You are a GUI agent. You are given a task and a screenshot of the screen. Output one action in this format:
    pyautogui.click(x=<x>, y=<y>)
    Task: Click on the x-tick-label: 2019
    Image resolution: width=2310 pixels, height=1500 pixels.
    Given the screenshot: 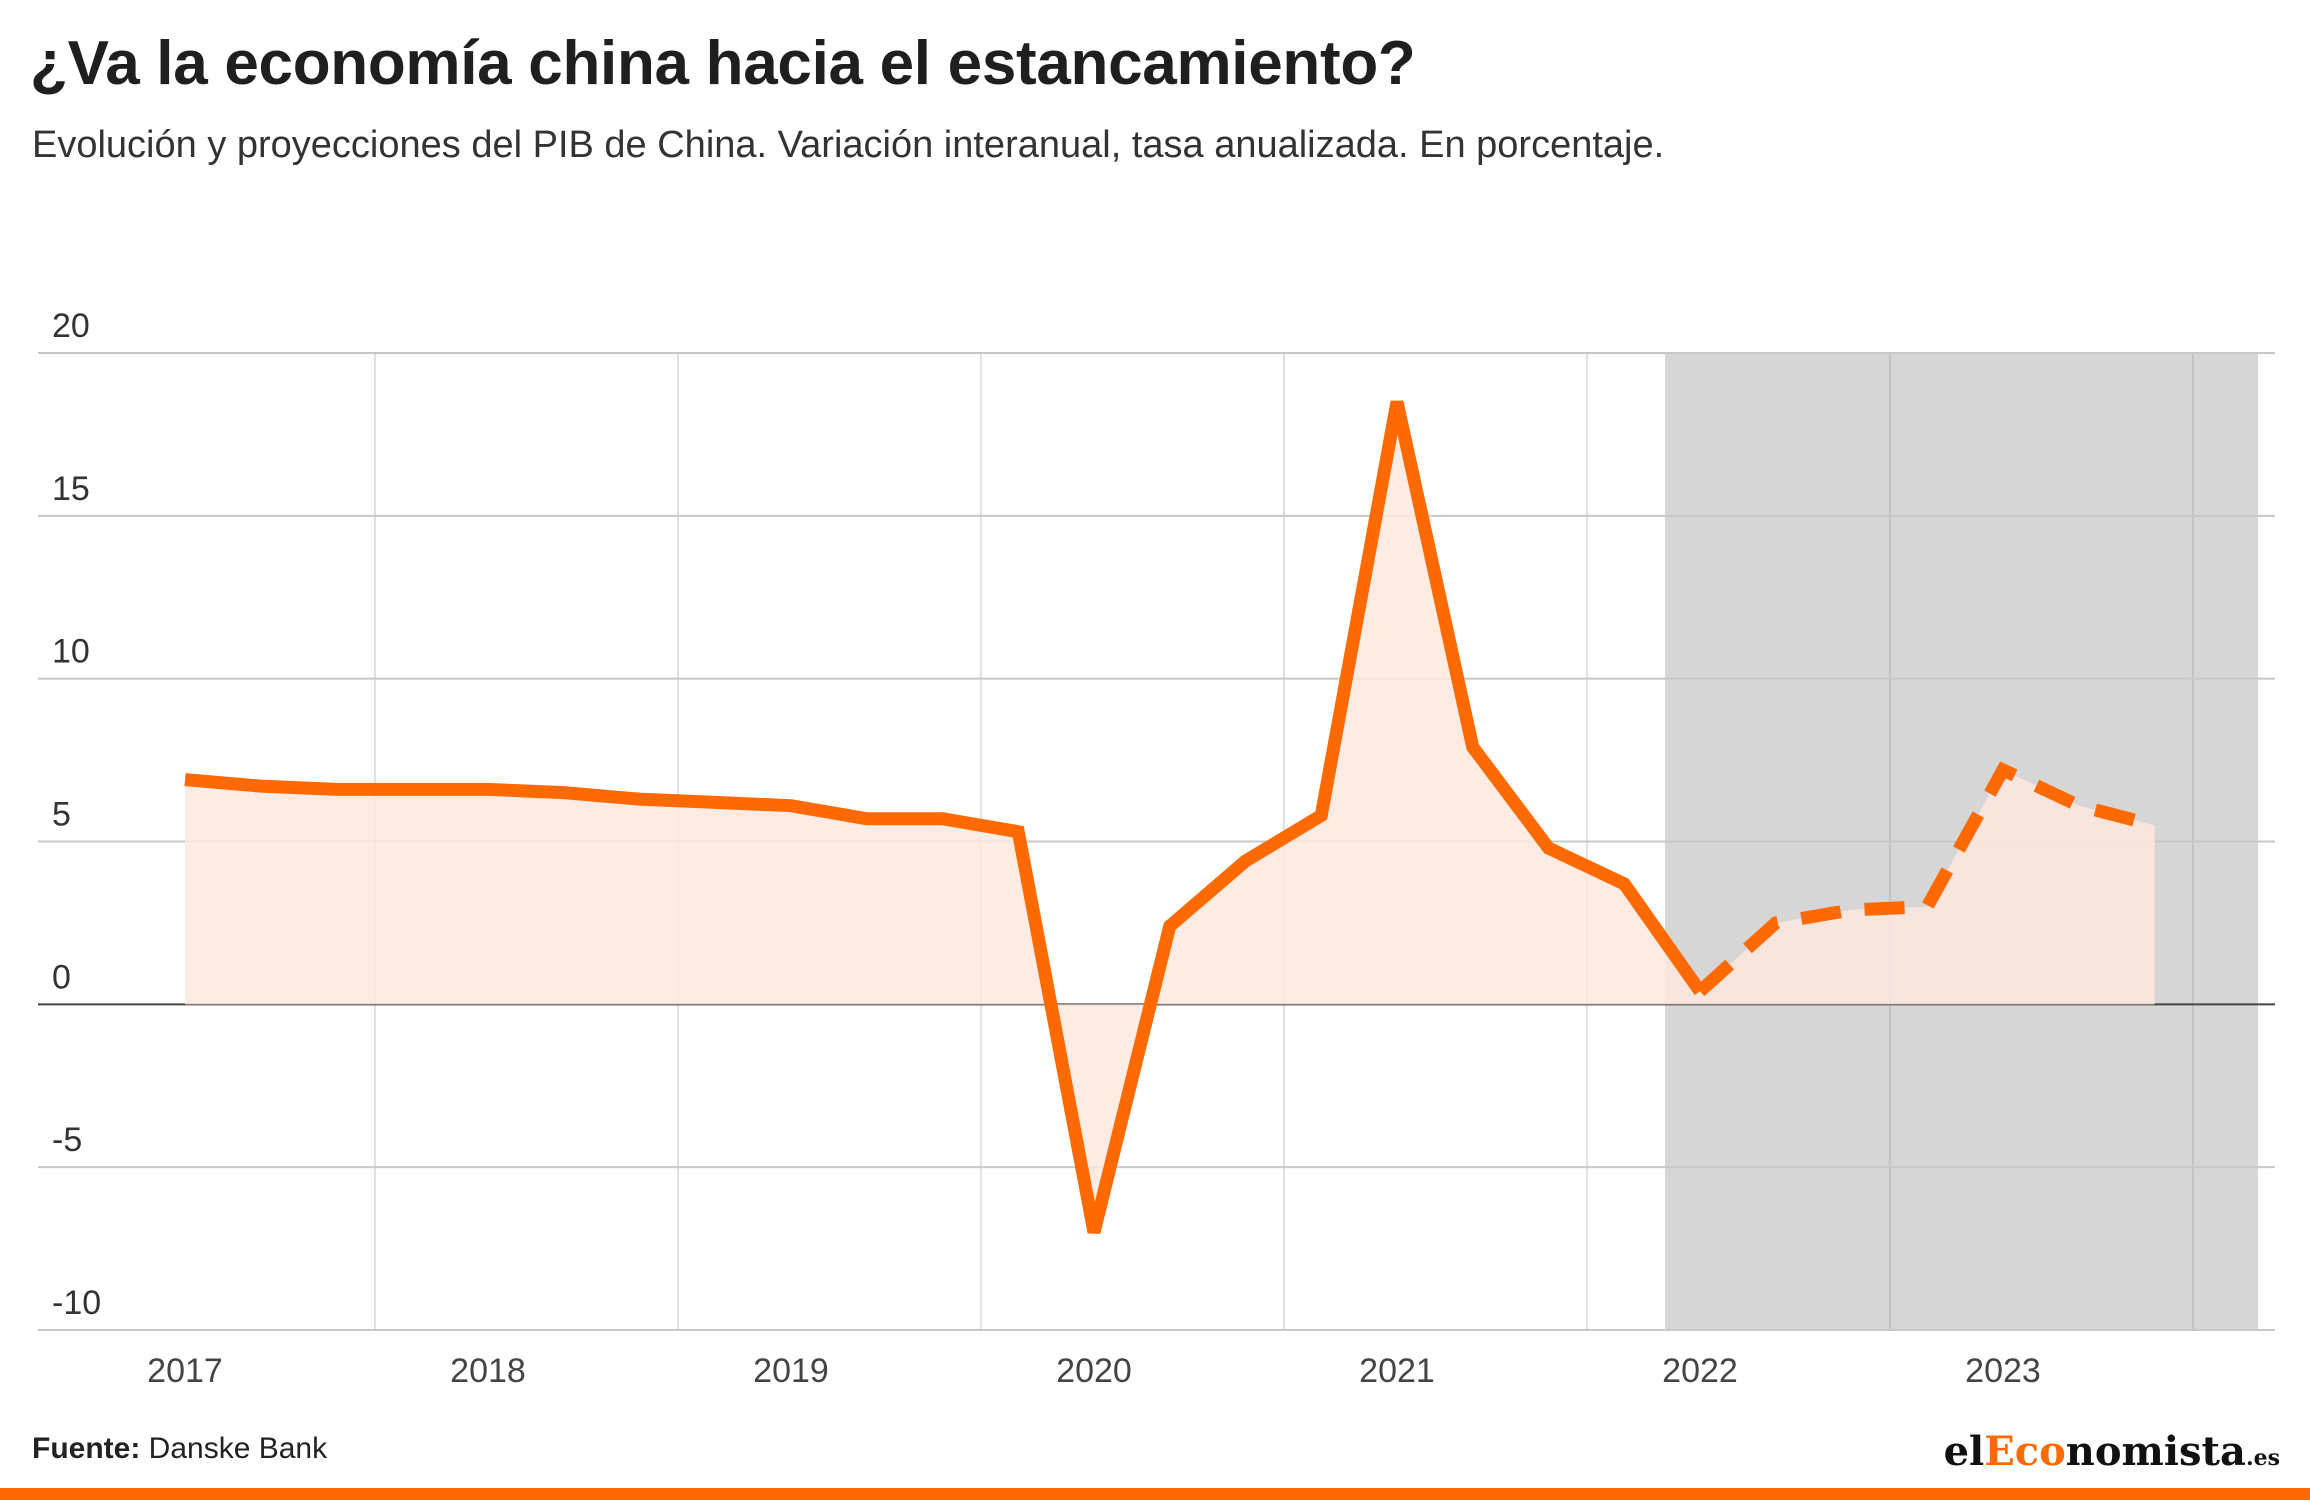 What is the action you would take?
    pyautogui.click(x=791, y=1371)
    